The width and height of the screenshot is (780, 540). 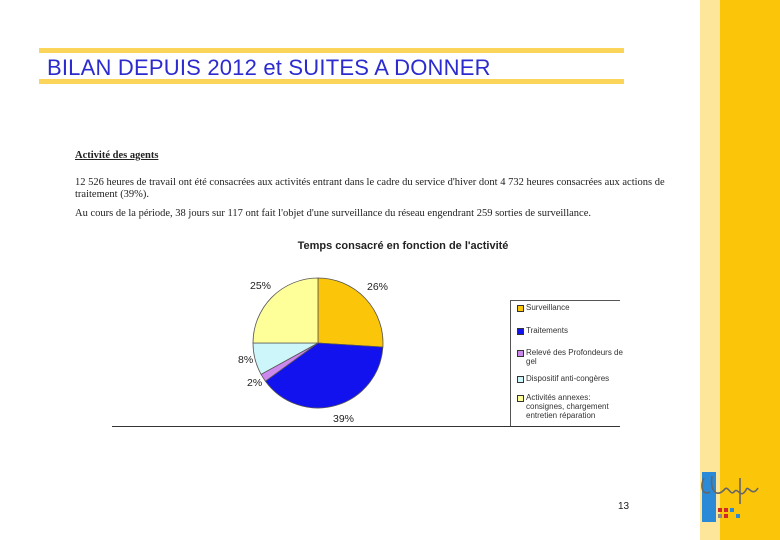 What do you see at coordinates (730, 489) in the screenshot?
I see `logo-script-mark` at bounding box center [730, 489].